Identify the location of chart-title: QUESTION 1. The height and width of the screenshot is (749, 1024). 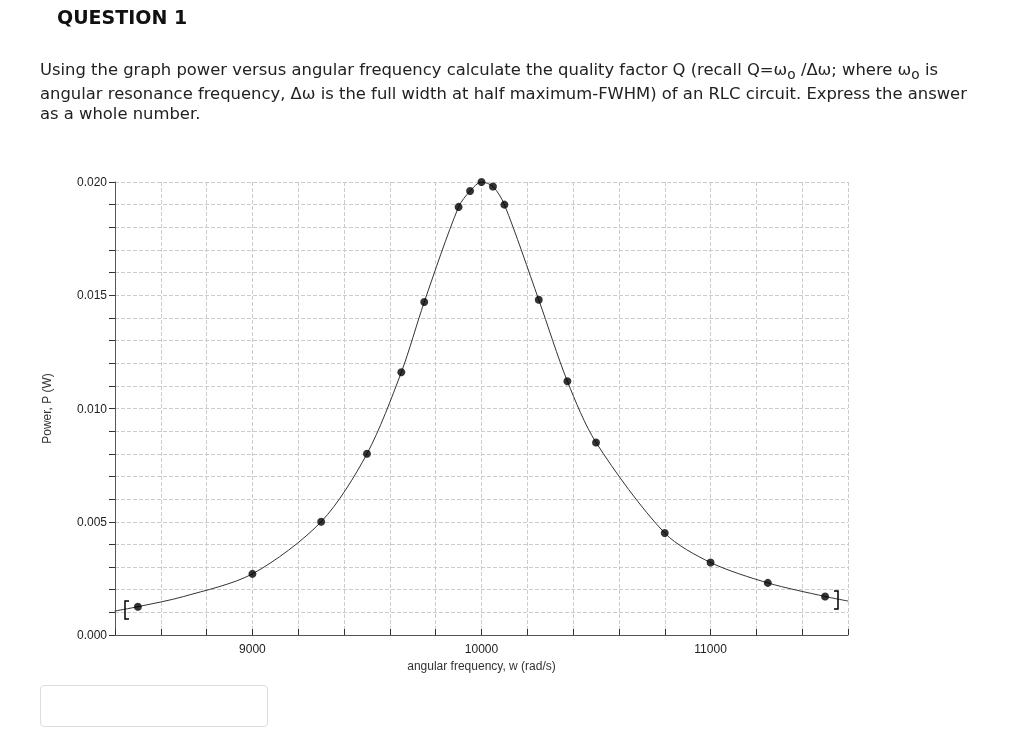
(122, 17).